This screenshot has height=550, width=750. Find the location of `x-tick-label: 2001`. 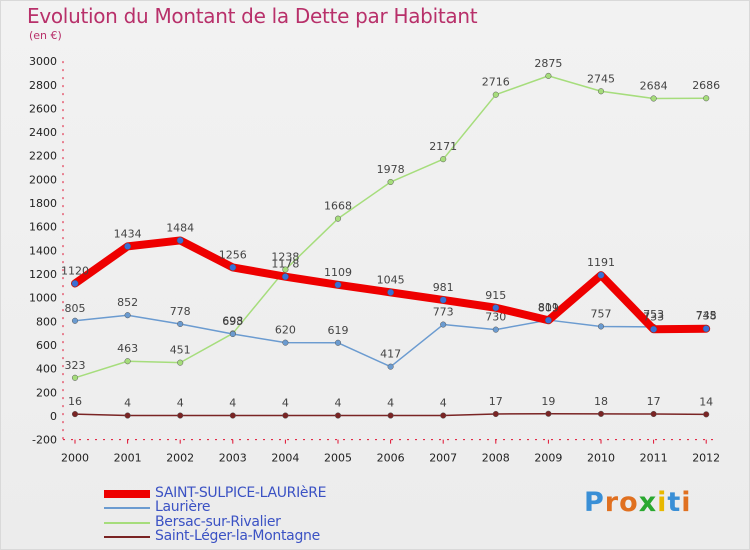

x-tick-label: 2001 is located at coordinates (128, 458).